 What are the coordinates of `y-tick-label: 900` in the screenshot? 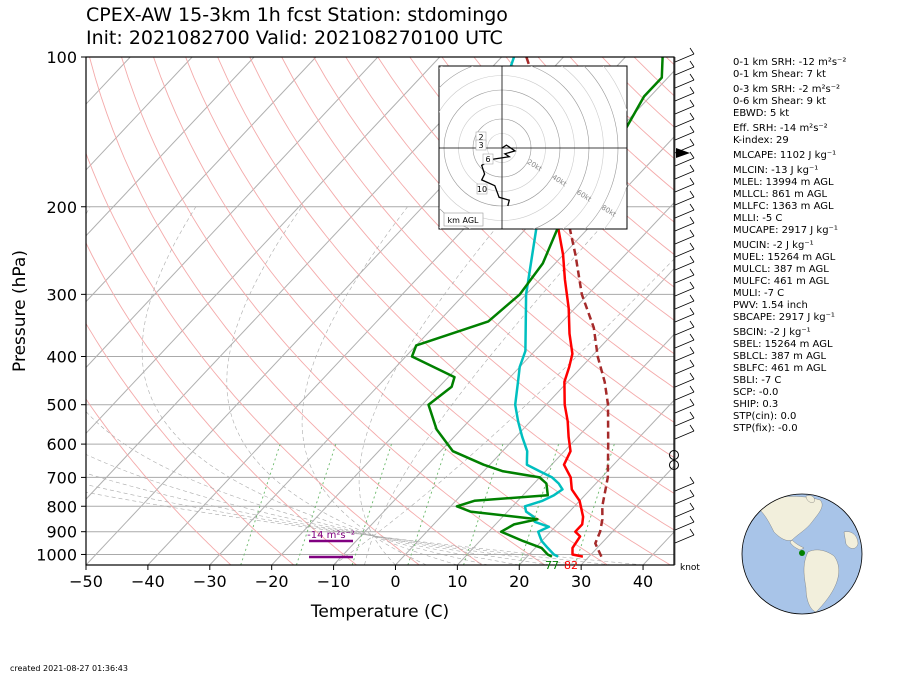 It's located at (61, 532).